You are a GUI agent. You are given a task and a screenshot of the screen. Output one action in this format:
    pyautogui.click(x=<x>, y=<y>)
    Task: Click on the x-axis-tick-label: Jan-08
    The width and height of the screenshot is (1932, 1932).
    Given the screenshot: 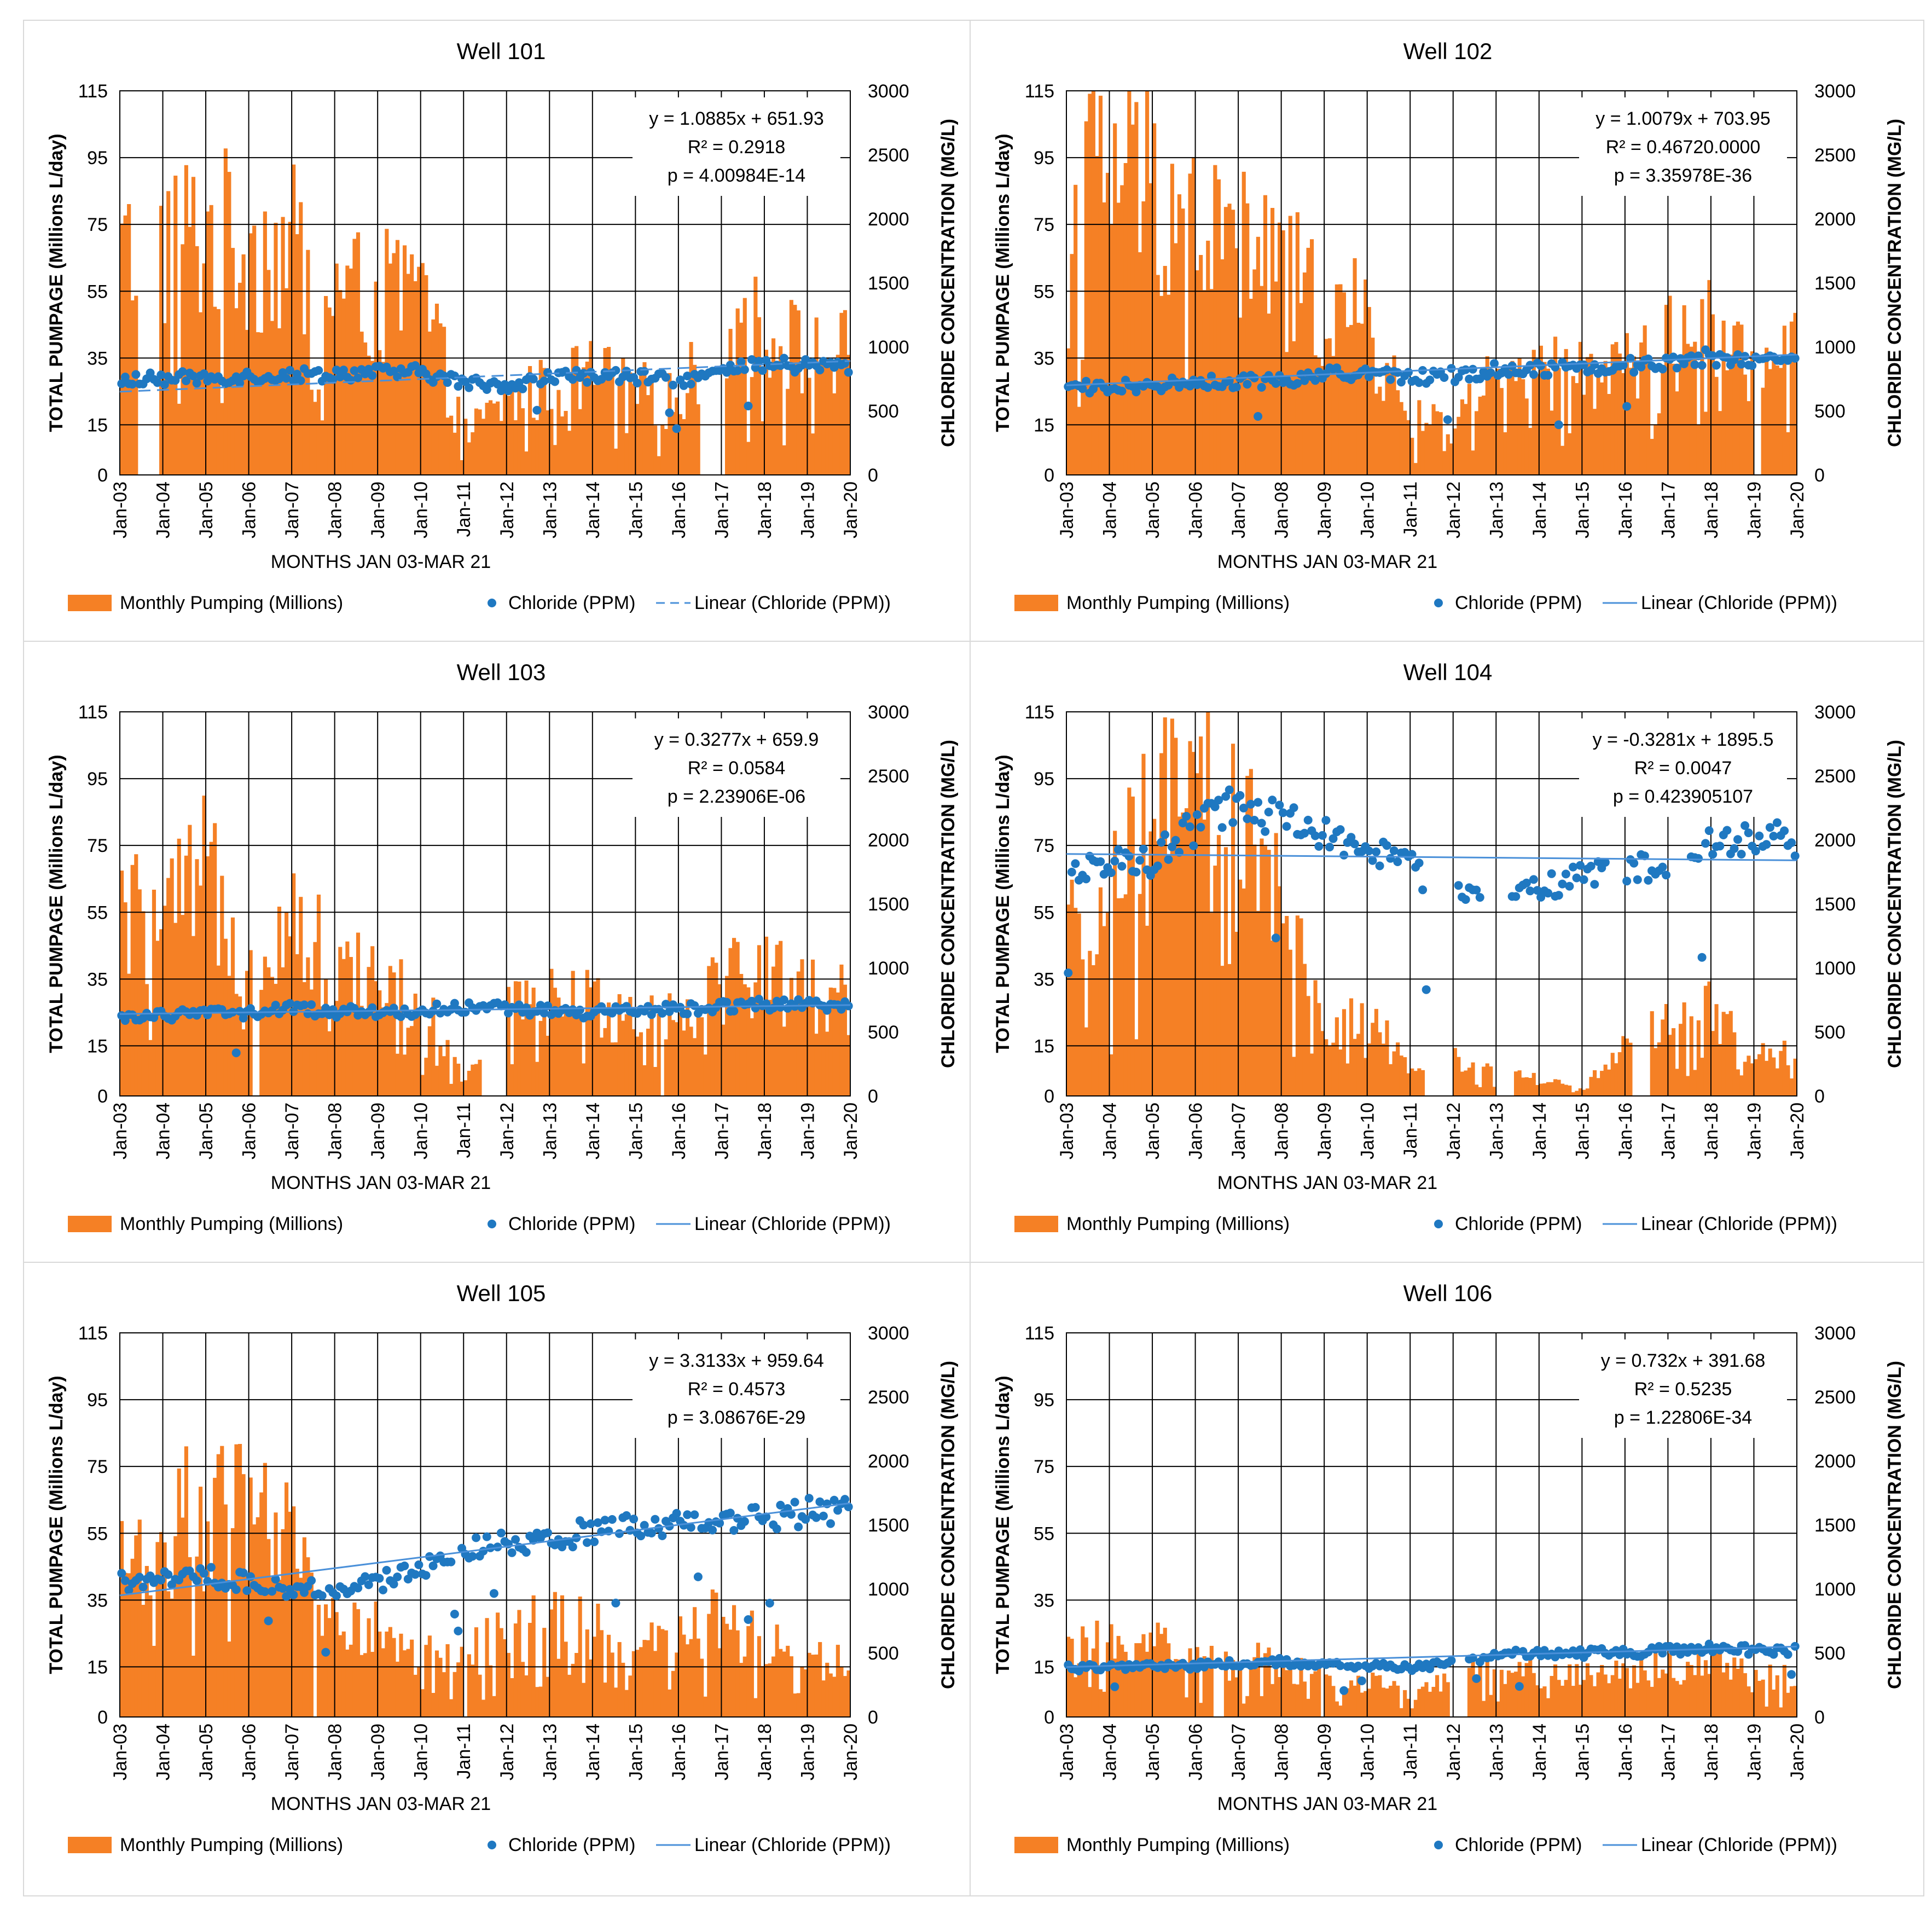 What is the action you would take?
    pyautogui.click(x=336, y=1752)
    